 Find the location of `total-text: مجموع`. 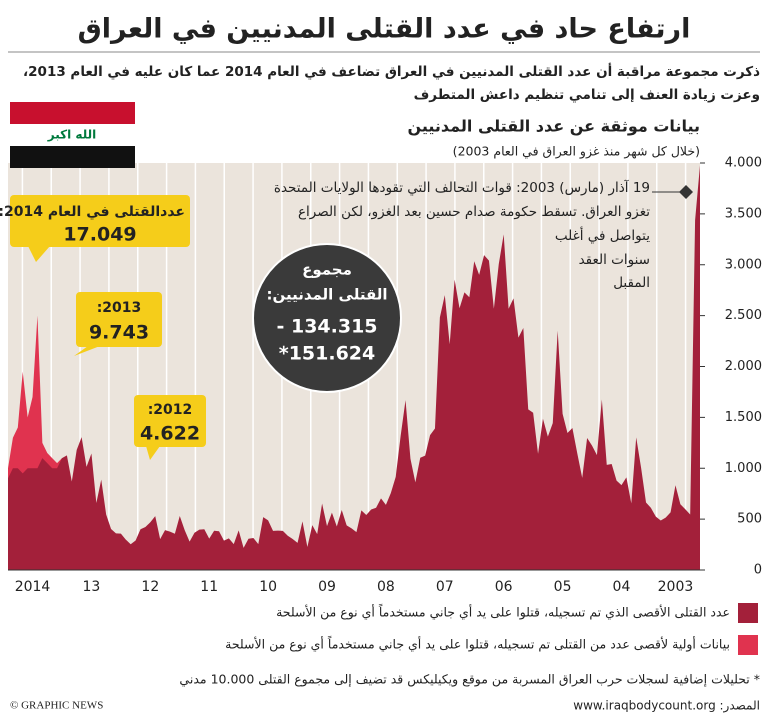

total-text: مجموع is located at coordinates (327, 270).